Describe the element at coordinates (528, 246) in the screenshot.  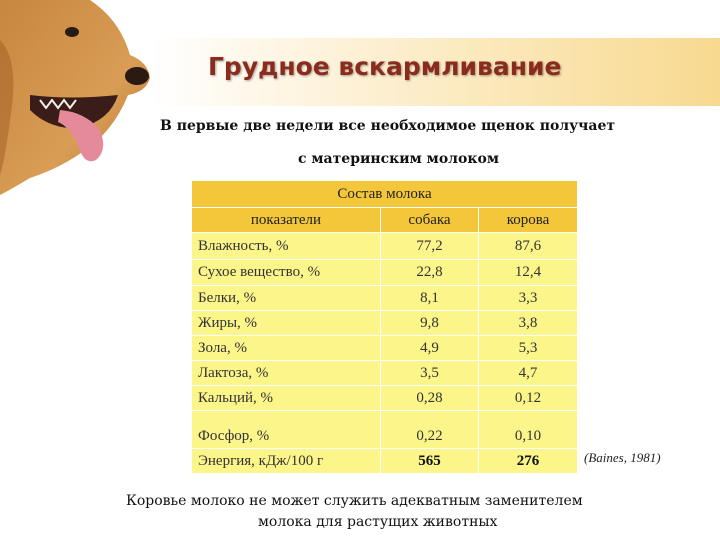
I see `cow-value: 87,6` at that location.